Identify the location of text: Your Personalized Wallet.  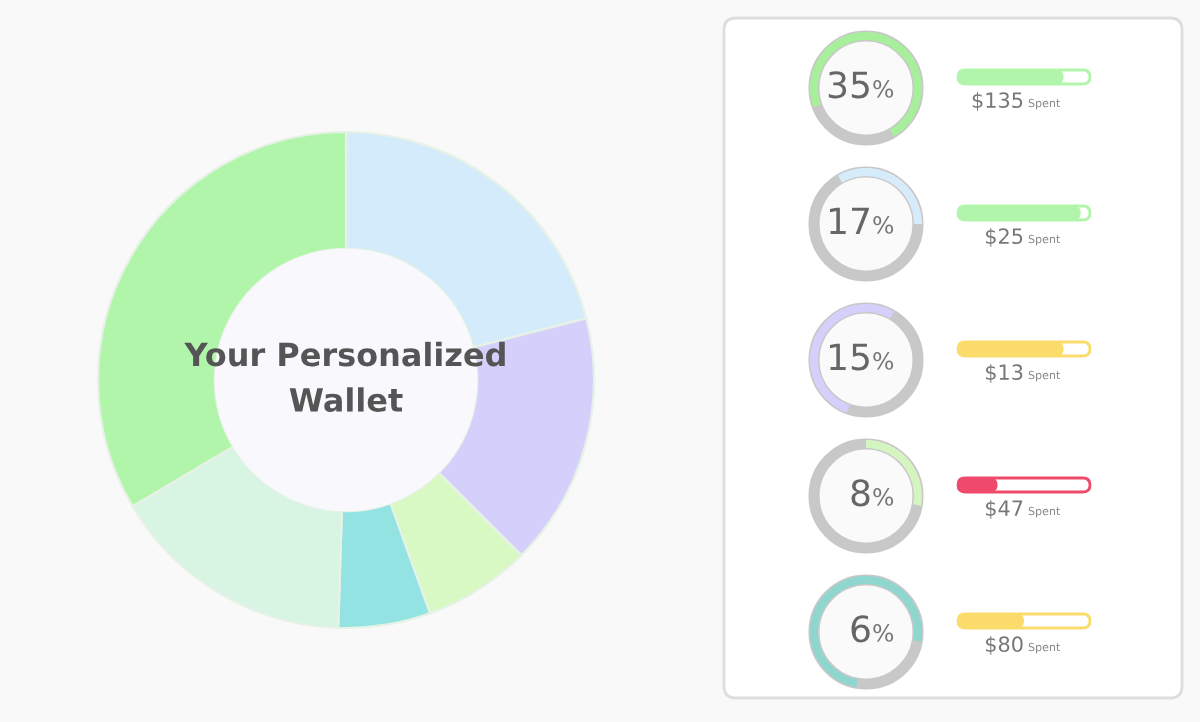
(344, 377).